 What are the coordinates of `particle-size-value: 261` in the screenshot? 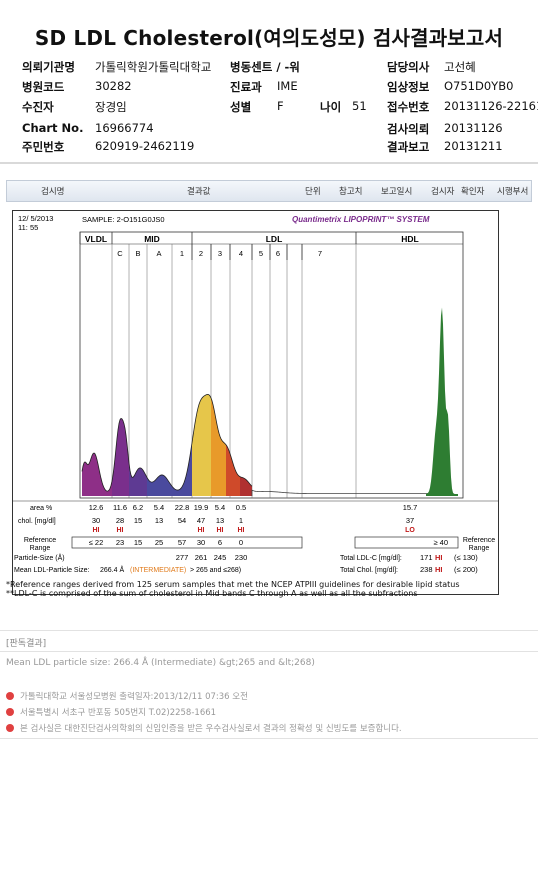 It's located at (201, 557).